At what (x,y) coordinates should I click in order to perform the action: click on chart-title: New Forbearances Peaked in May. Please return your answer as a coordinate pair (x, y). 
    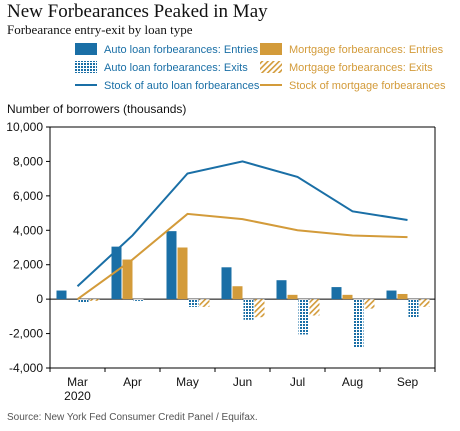
    Looking at the image, I should click on (137, 11).